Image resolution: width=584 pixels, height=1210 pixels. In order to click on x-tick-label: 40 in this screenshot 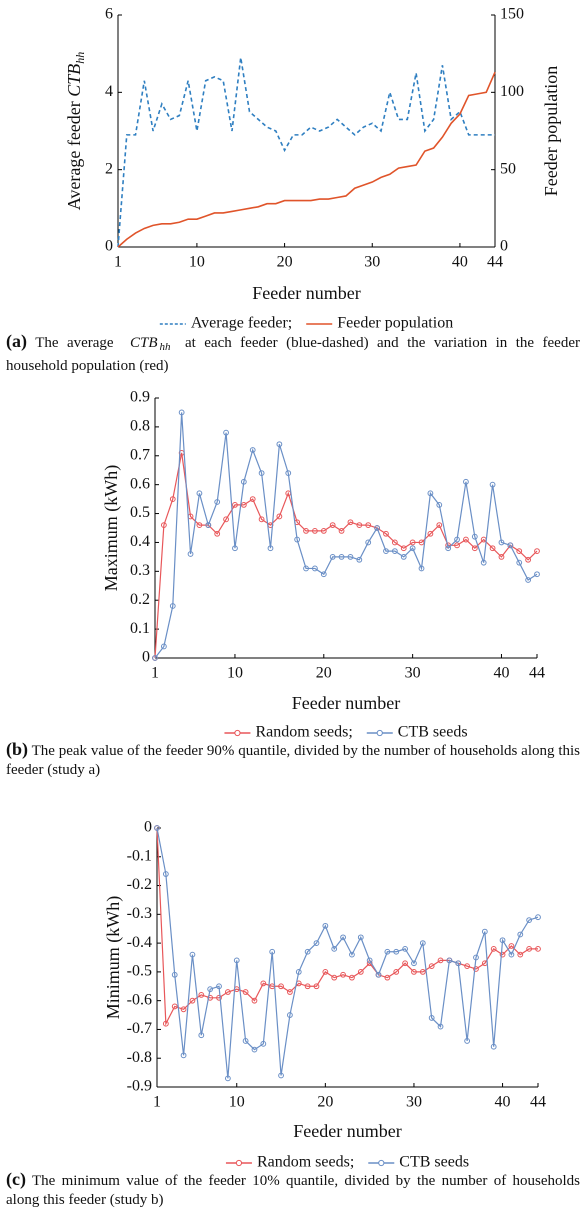, I will do `click(503, 1102)`.